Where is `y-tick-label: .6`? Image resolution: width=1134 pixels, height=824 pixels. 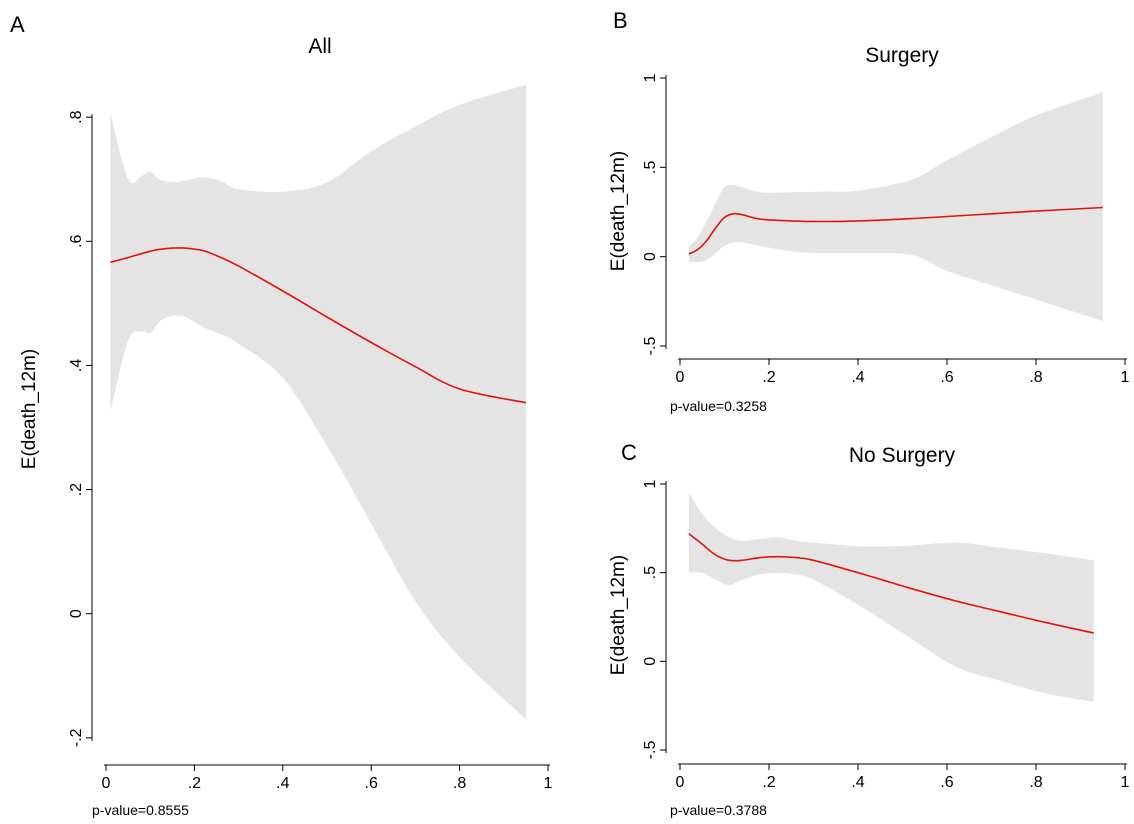
y-tick-label: .6 is located at coordinates (76, 241).